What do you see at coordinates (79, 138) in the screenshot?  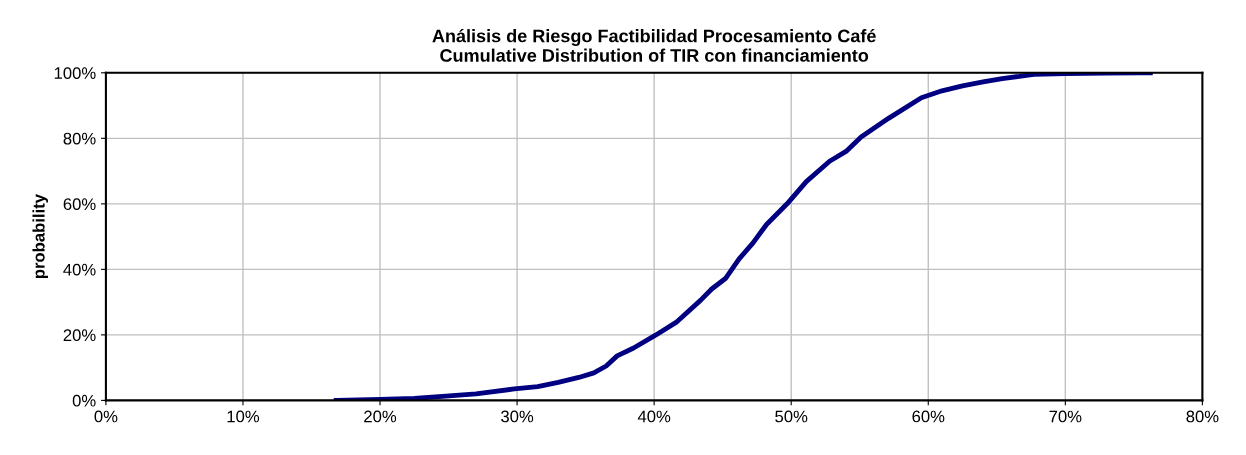 I see `y-tick-label: 80%` at bounding box center [79, 138].